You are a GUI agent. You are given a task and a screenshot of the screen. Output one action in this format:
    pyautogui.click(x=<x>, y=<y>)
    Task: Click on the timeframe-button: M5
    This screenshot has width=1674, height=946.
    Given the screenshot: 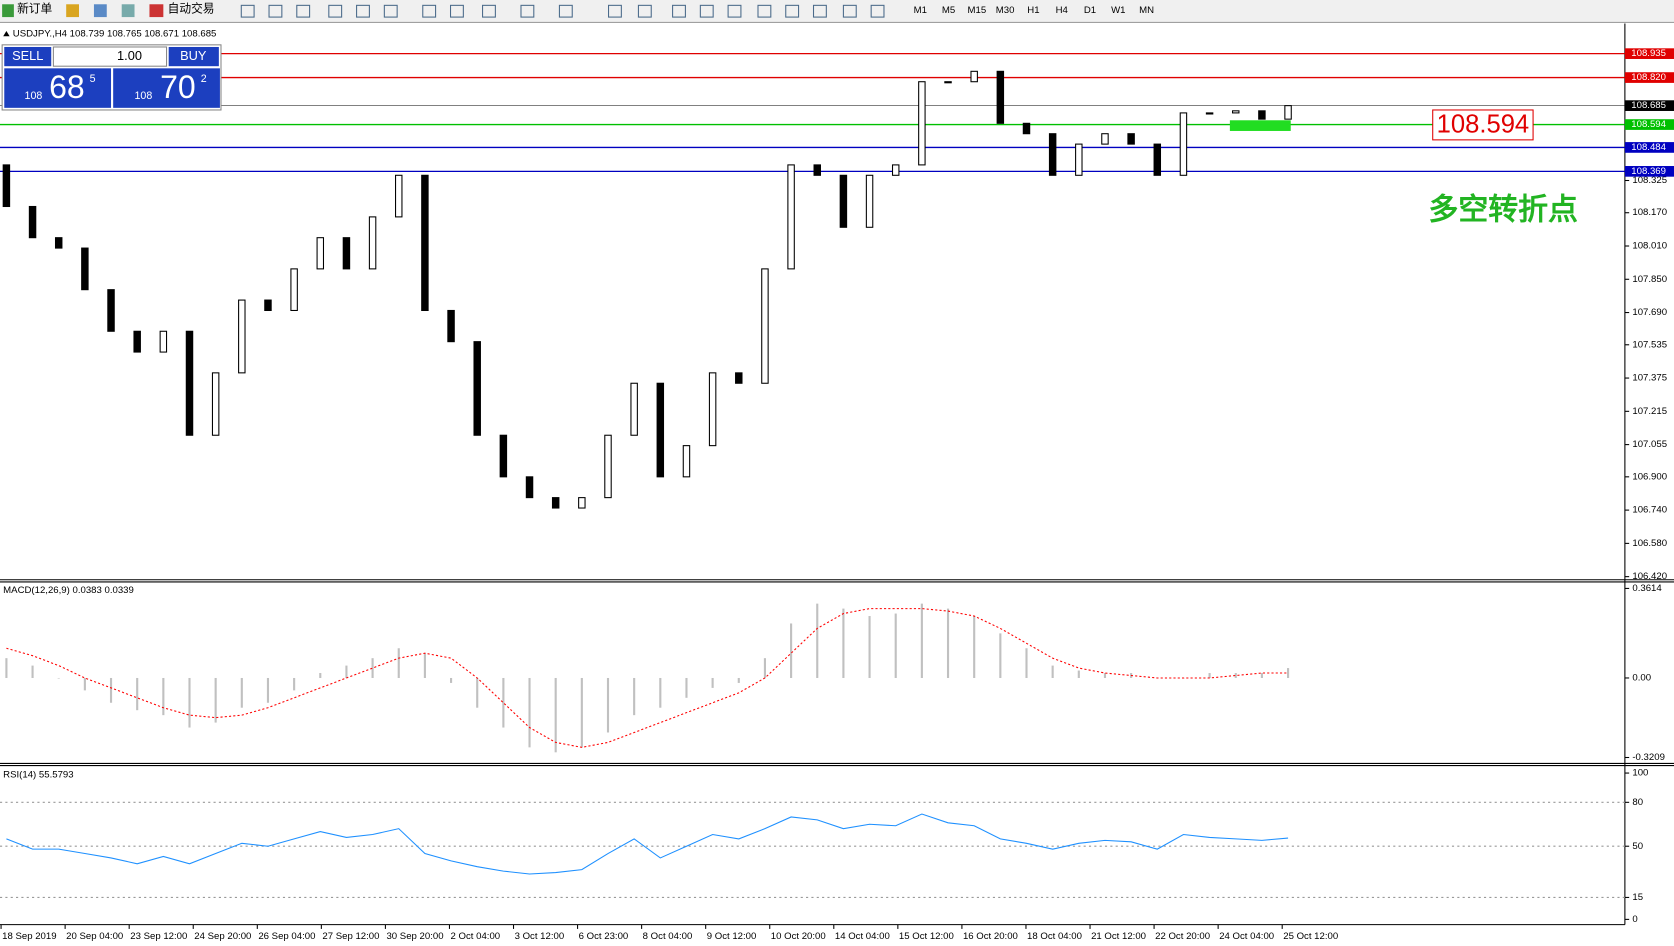 What is the action you would take?
    pyautogui.click(x=948, y=10)
    